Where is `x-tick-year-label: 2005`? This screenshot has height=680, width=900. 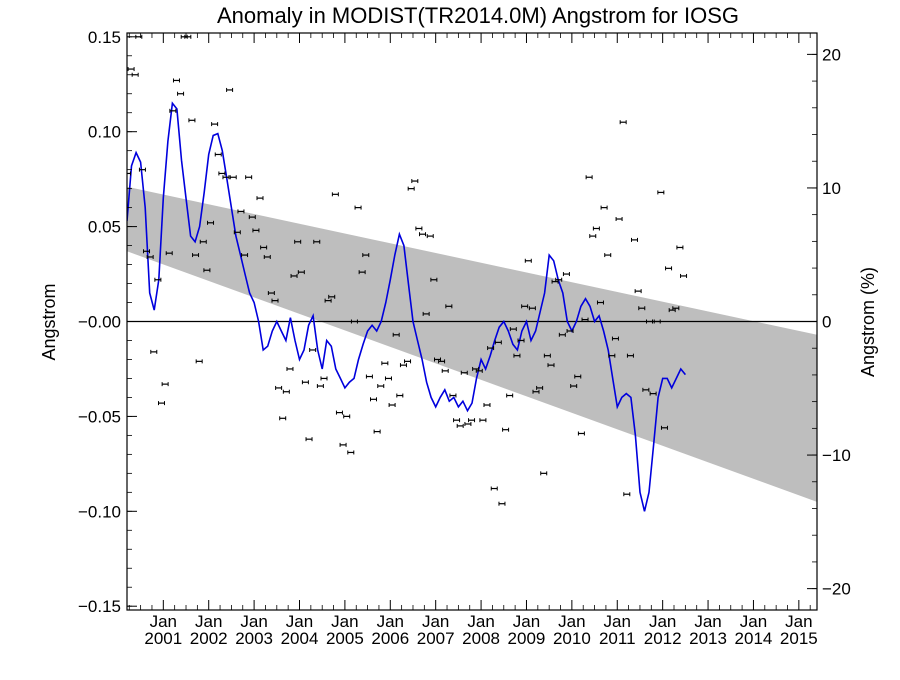
x-tick-year-label: 2005 is located at coordinates (345, 638).